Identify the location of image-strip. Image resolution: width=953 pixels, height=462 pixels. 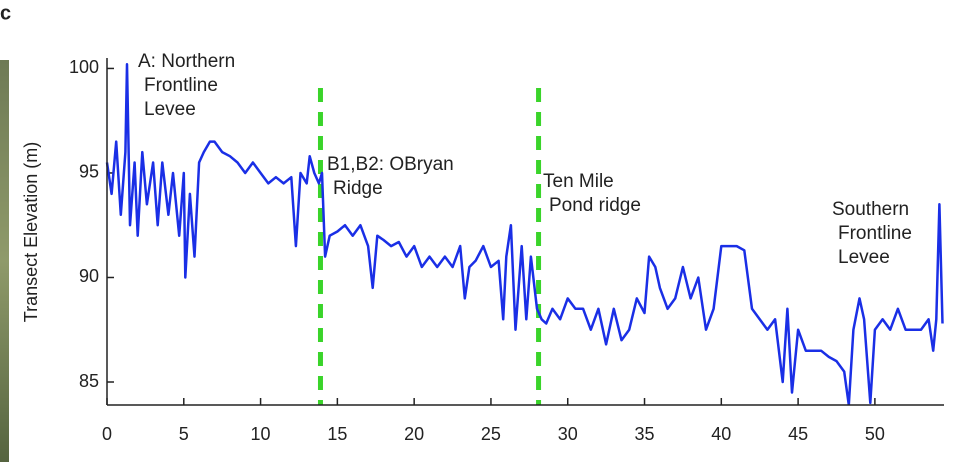
(4, 261).